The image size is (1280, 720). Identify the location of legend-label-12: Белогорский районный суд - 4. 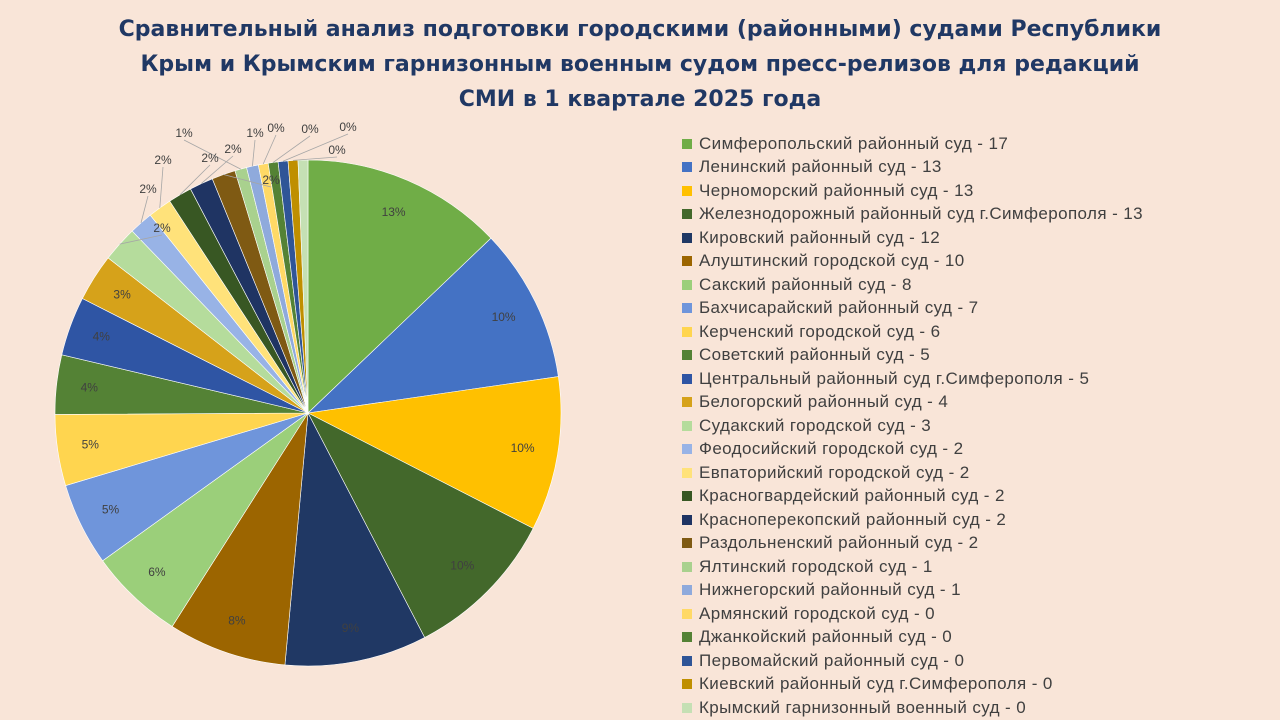
(824, 402).